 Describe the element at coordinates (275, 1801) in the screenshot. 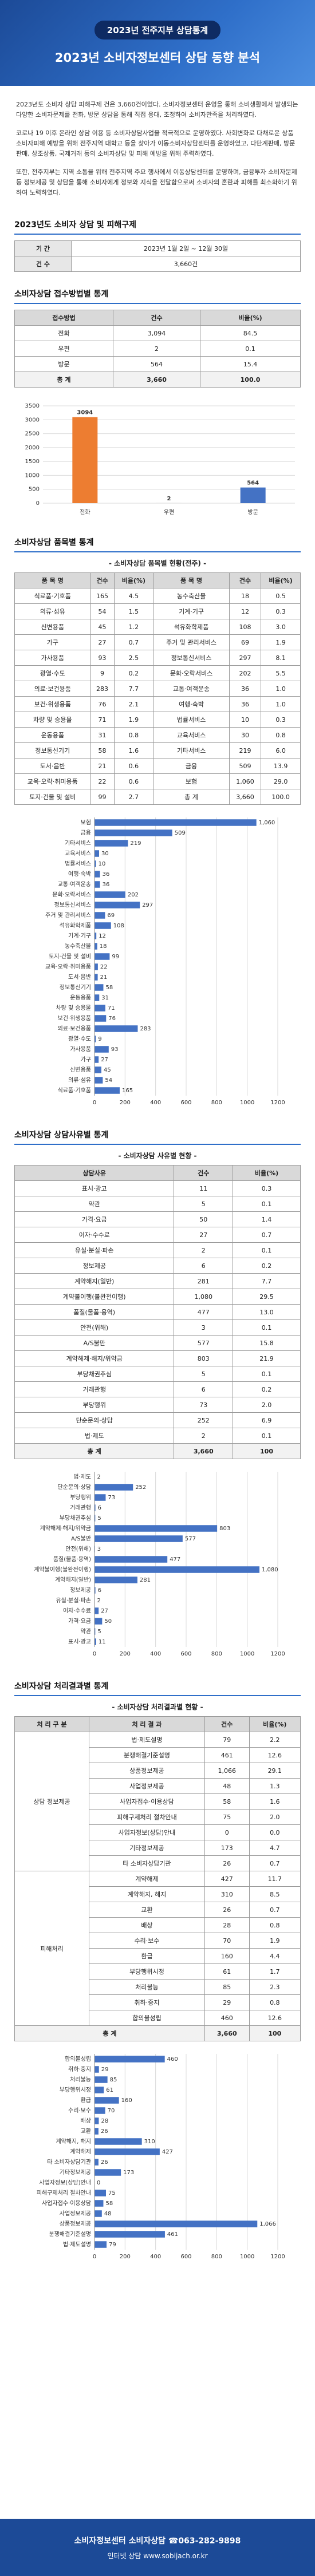

I see `cell: 1.6` at that location.